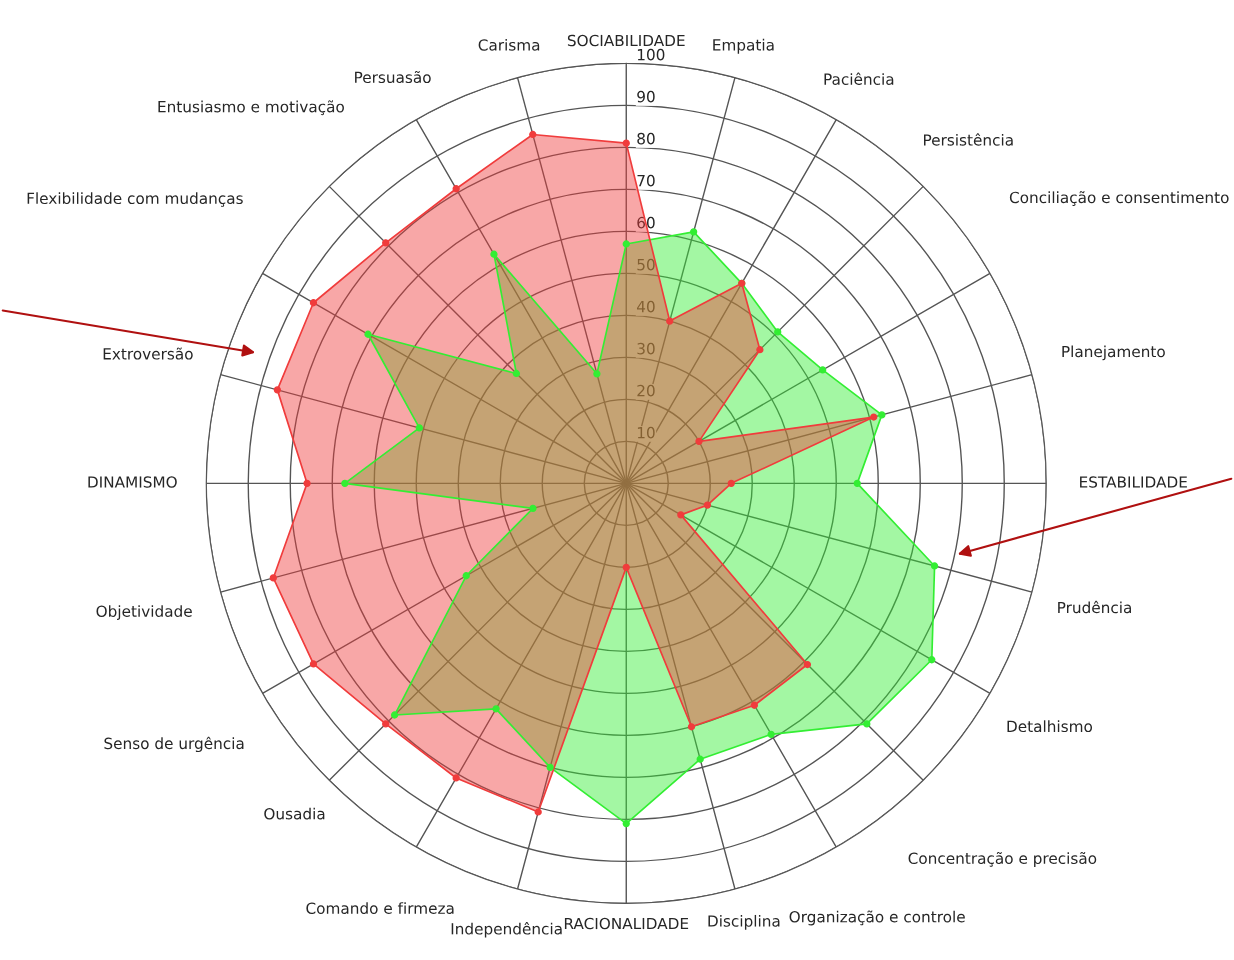  What do you see at coordinates (646, 222) in the screenshot?
I see `y-tick-label: 60` at bounding box center [646, 222].